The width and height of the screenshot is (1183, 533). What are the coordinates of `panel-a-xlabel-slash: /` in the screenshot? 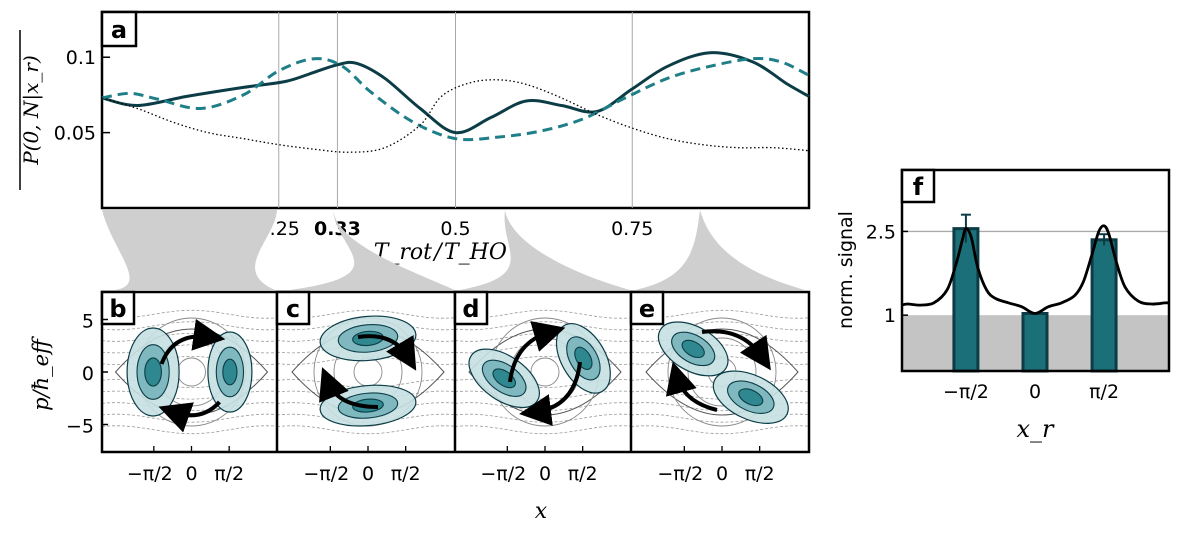 It's located at (438, 252).